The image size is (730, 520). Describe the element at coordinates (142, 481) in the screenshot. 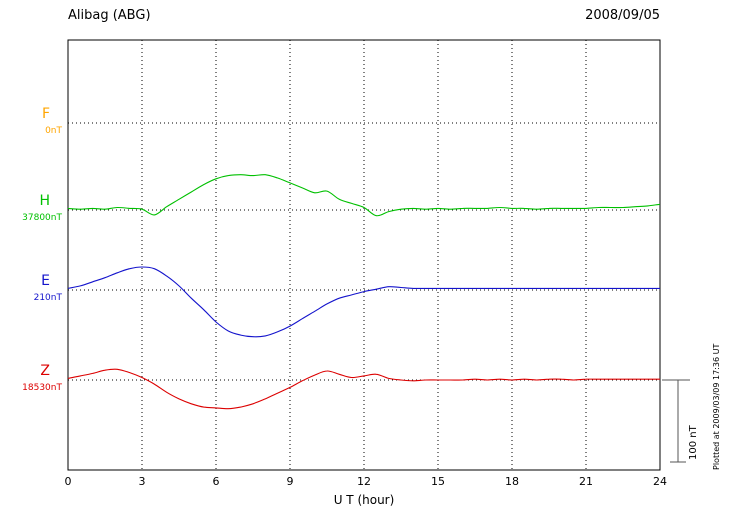

I see `x-tick-label-3: 3` at that location.